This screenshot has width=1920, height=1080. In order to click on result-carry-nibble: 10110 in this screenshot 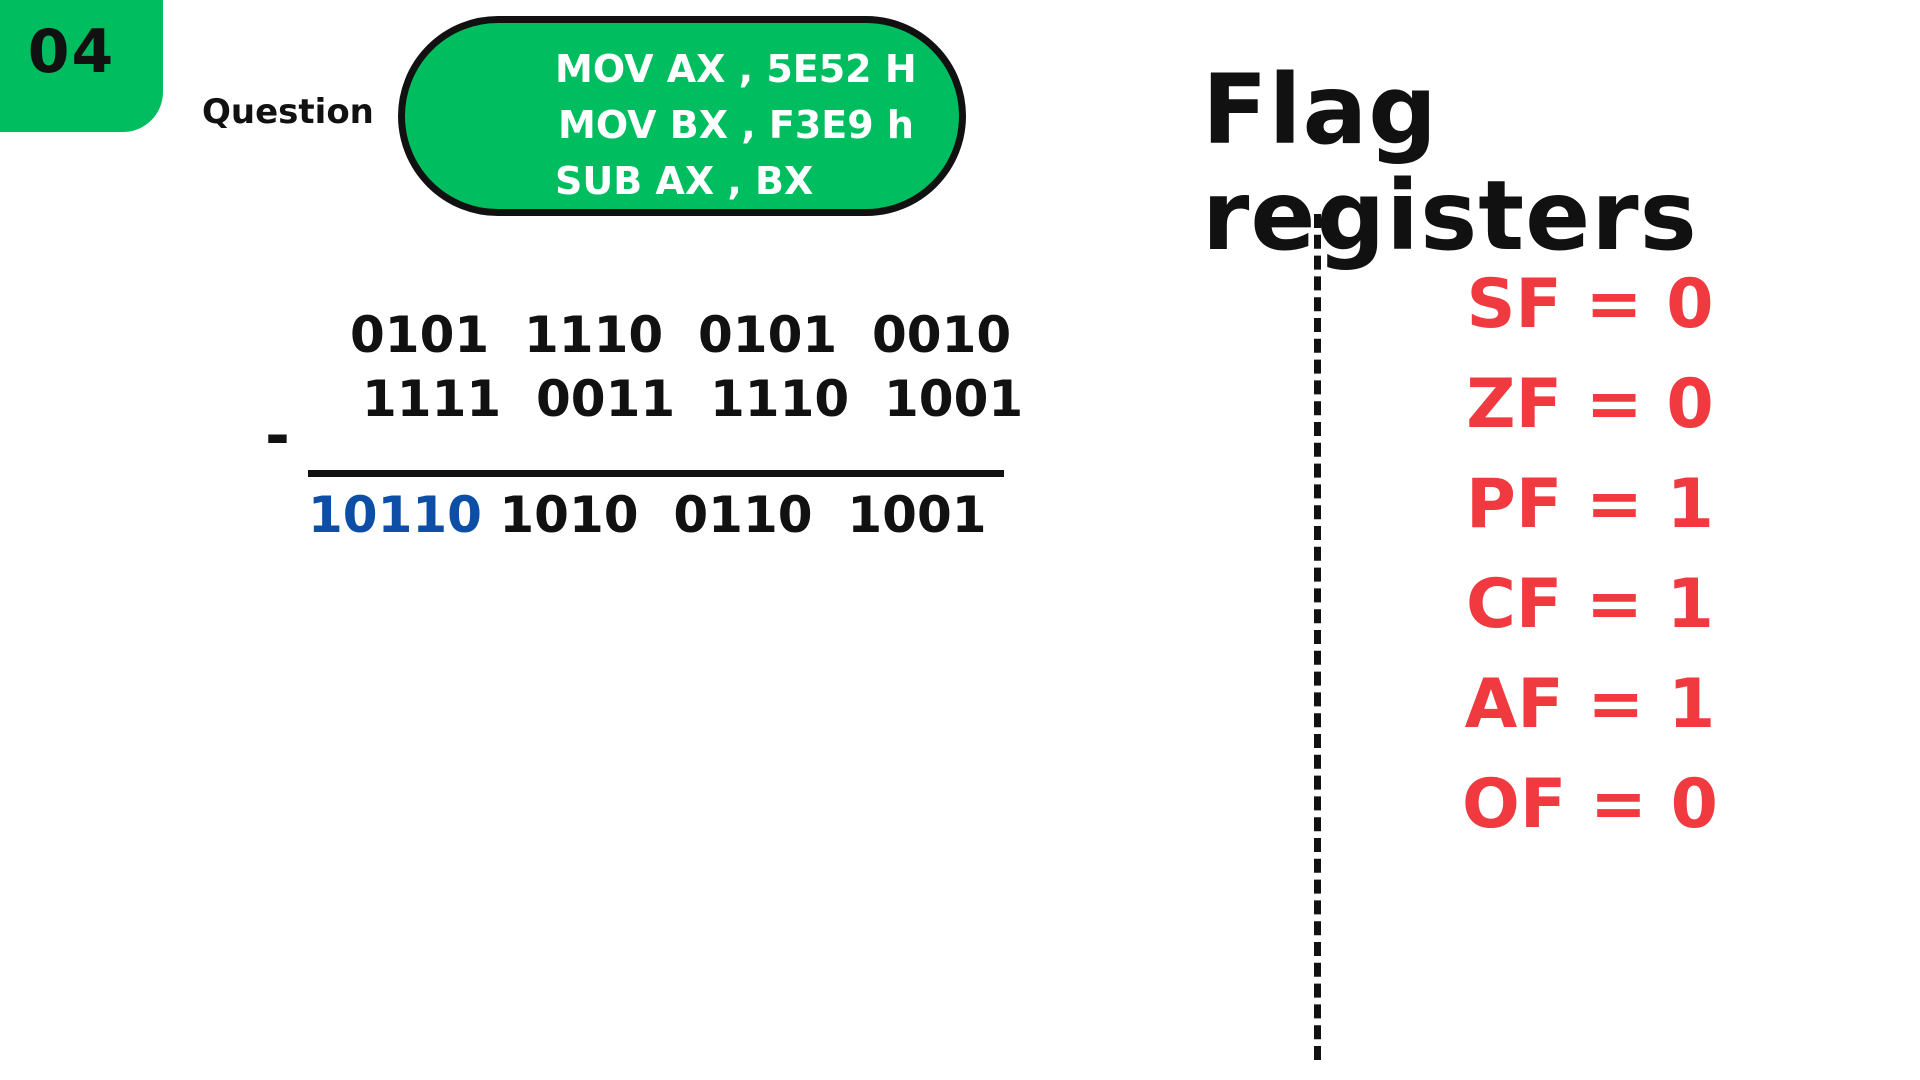, I will do `click(395, 515)`.